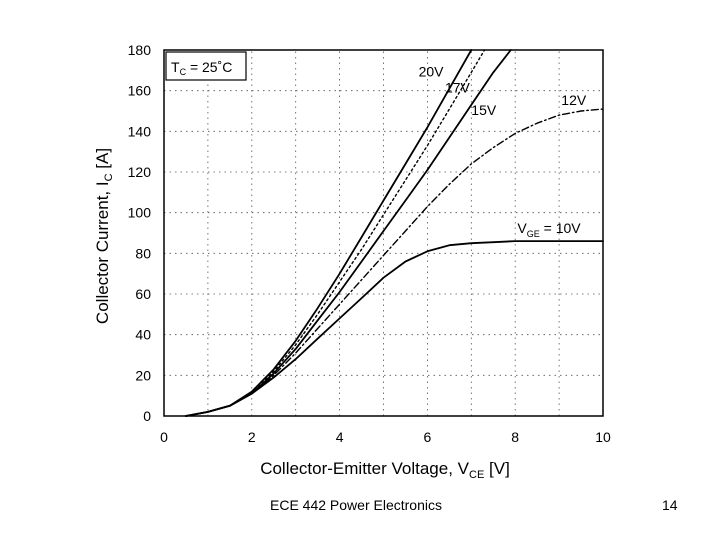  Describe the element at coordinates (522, 228) in the screenshot. I see `vge-label-prefix: V` at that location.